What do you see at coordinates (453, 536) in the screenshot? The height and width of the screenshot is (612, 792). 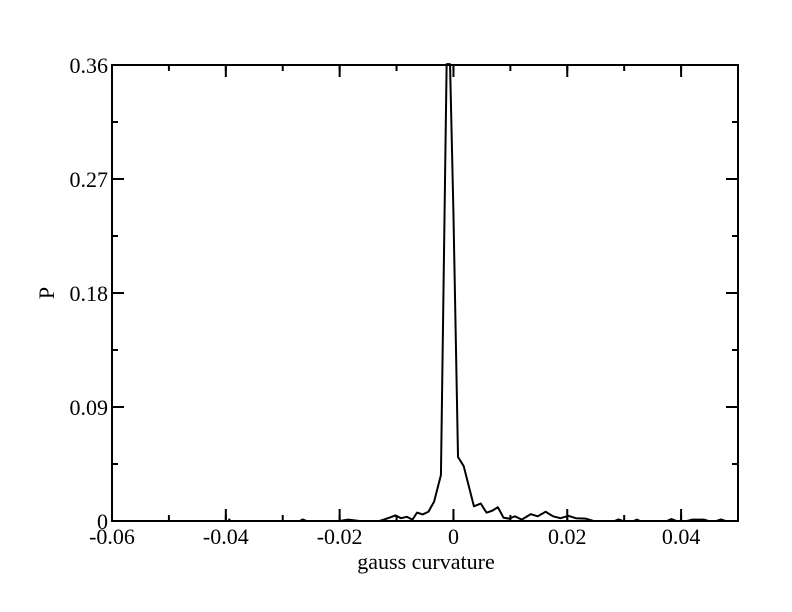 I see `x-tick-label: 0` at bounding box center [453, 536].